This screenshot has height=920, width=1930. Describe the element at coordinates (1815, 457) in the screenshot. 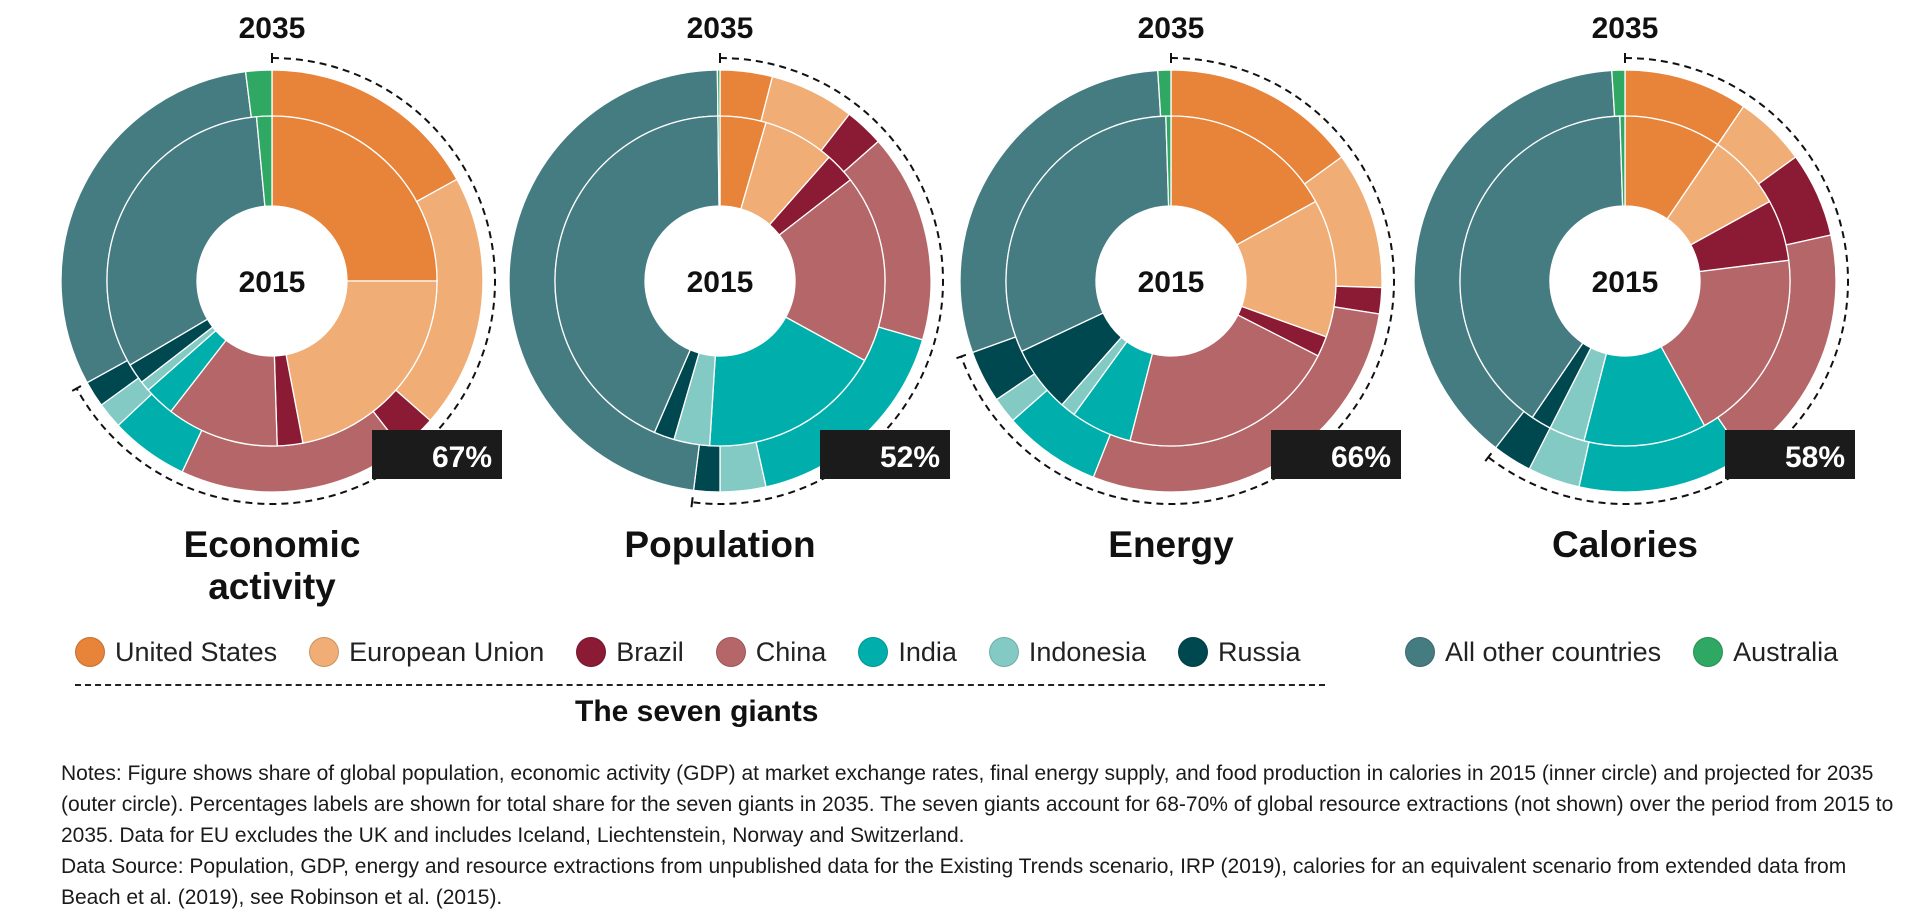

I see `giants-share-value: 58%` at that location.